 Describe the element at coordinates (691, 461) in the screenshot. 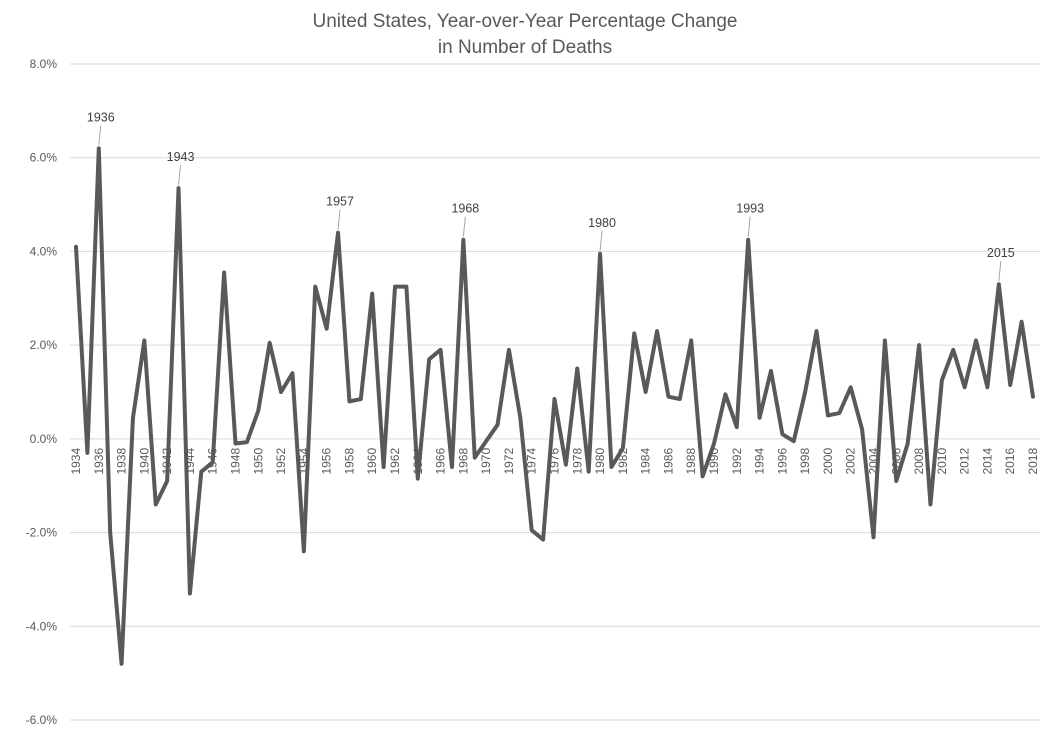

I see `x-tick-label: 1988` at that location.